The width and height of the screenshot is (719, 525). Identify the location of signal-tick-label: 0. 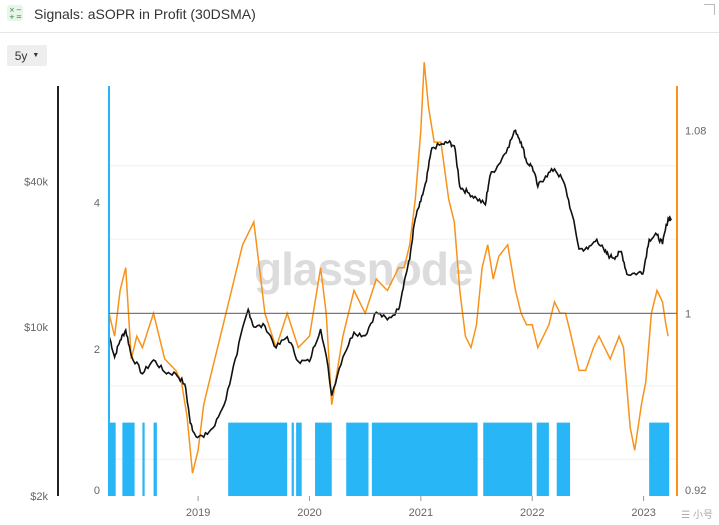
(97, 491).